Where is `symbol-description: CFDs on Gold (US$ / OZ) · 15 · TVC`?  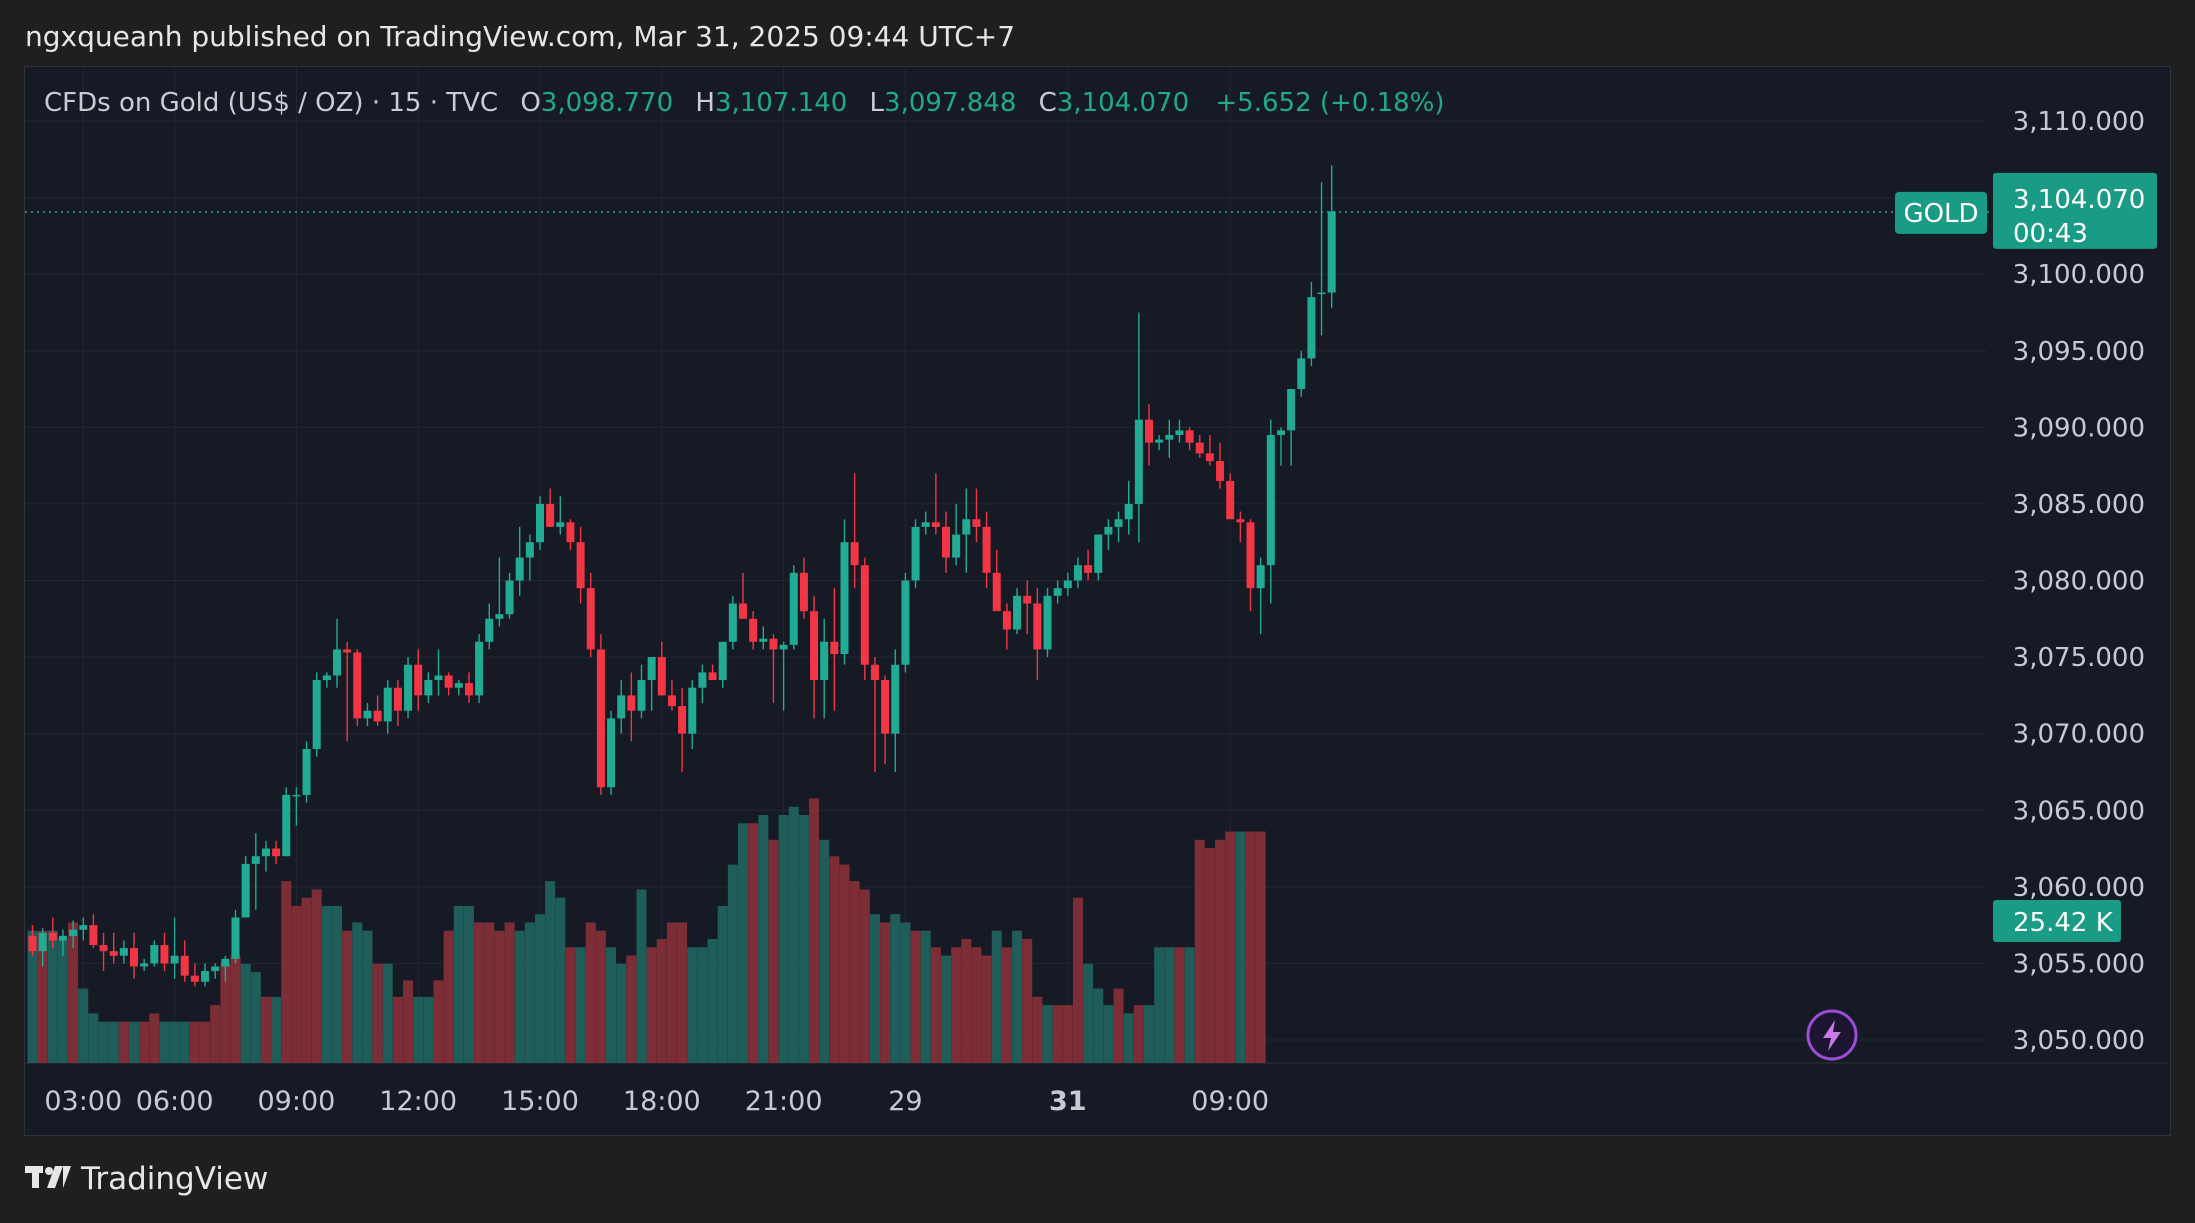
symbol-description: CFDs on Gold (US$ / OZ) · 15 · TVC is located at coordinates (271, 103).